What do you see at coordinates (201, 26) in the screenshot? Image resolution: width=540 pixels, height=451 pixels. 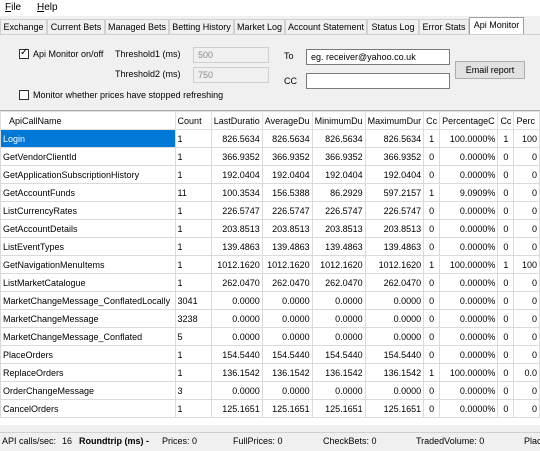 I see `tab-betting-history: Betting History` at bounding box center [201, 26].